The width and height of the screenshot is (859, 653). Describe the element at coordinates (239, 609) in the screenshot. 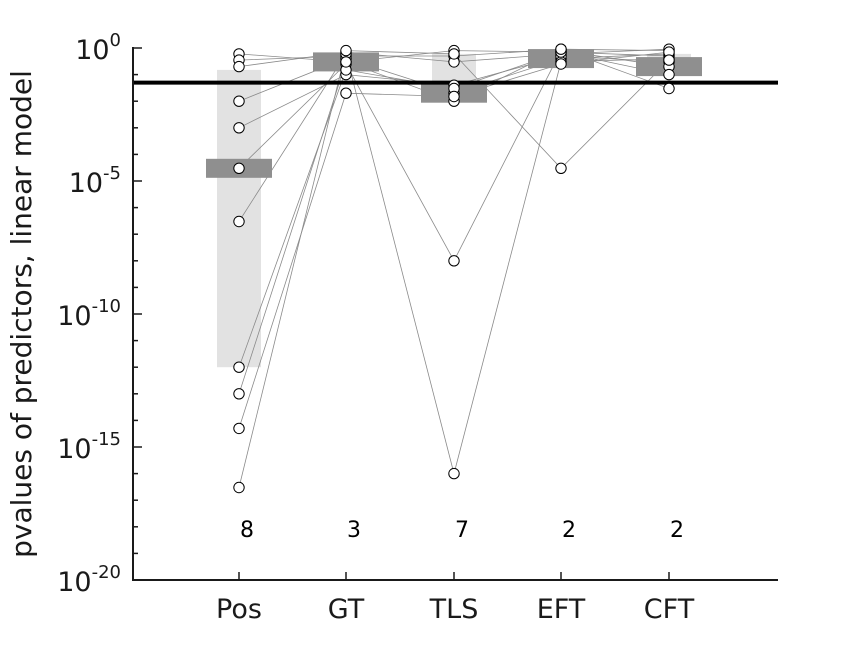

I see `x-tick-label-pos: Pos` at that location.